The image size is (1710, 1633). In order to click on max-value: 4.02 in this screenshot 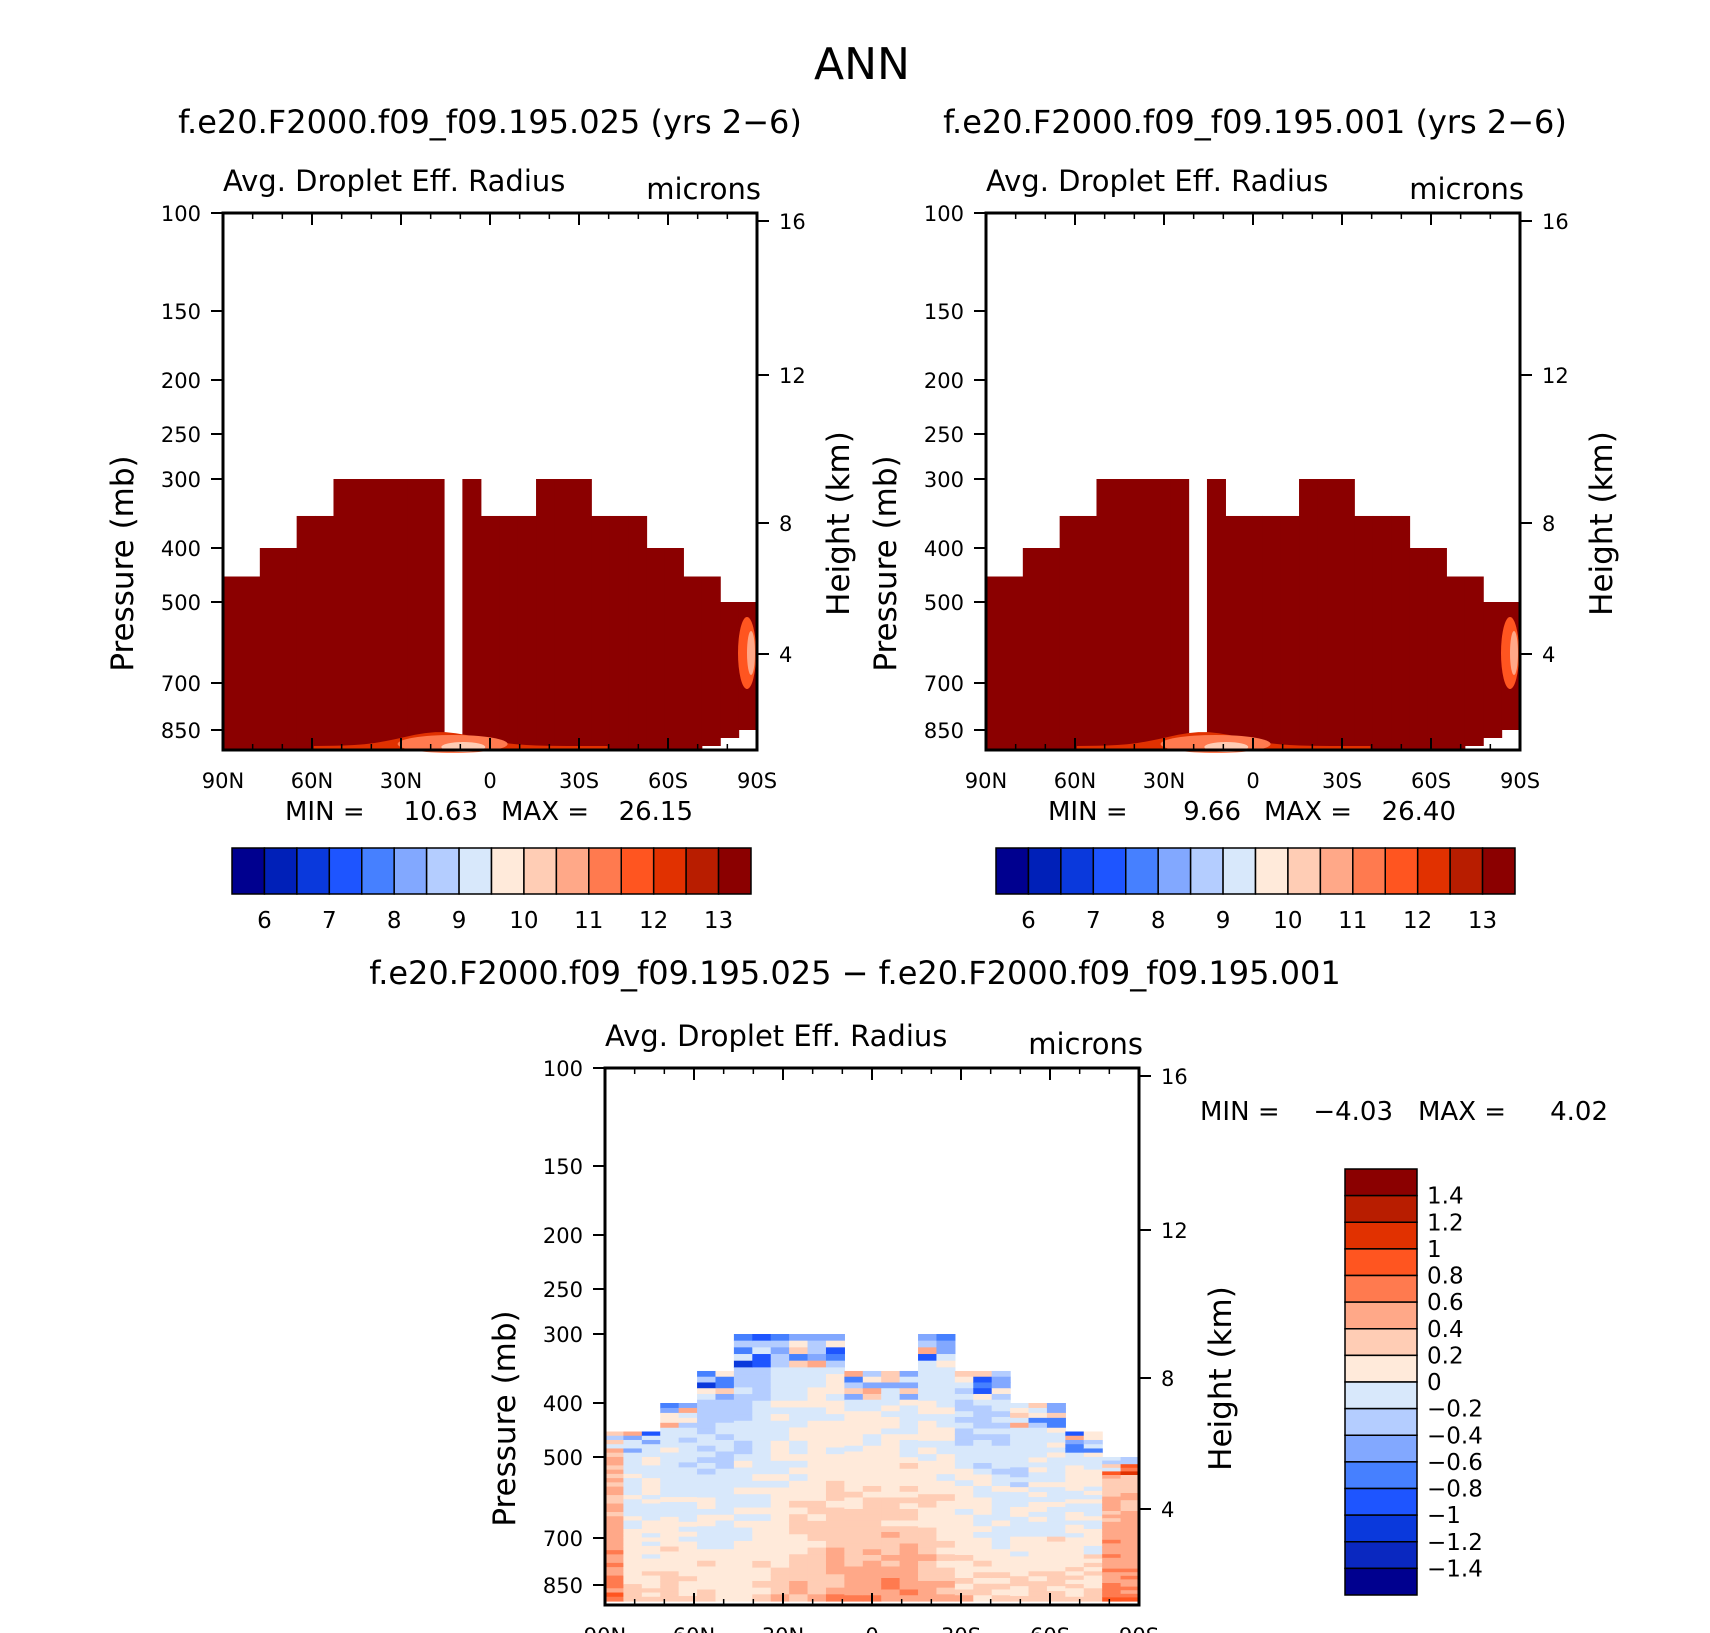, I will do `click(1579, 1112)`.